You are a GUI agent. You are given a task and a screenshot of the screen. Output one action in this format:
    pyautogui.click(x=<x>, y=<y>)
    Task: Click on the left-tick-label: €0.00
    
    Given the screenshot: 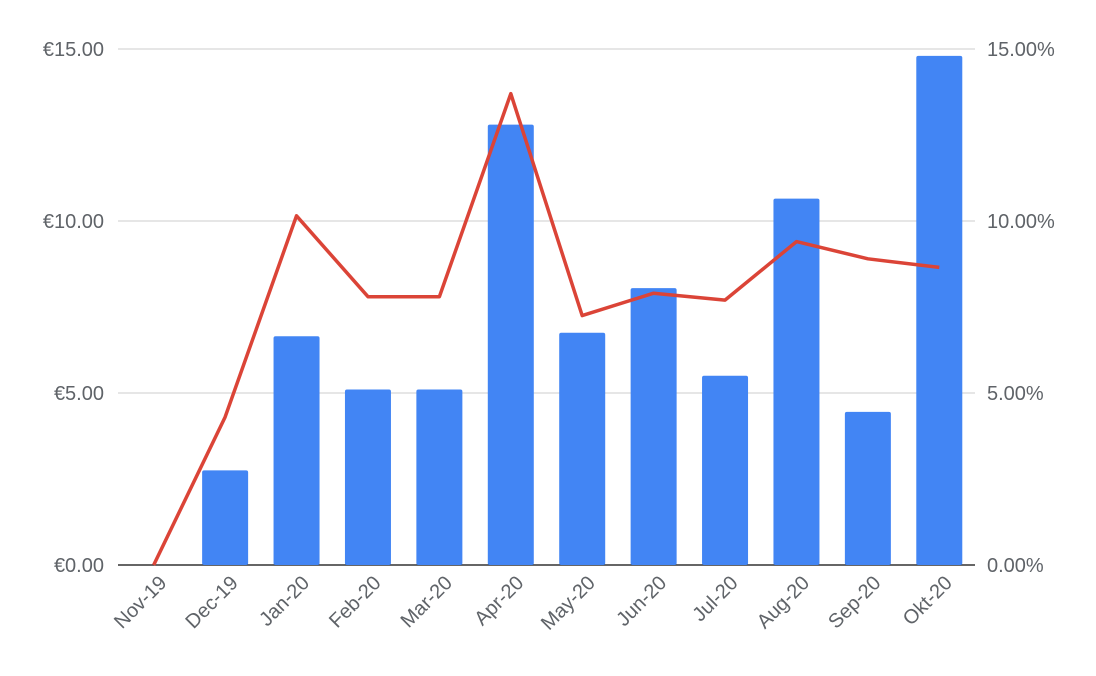 What is the action you would take?
    pyautogui.click(x=79, y=566)
    